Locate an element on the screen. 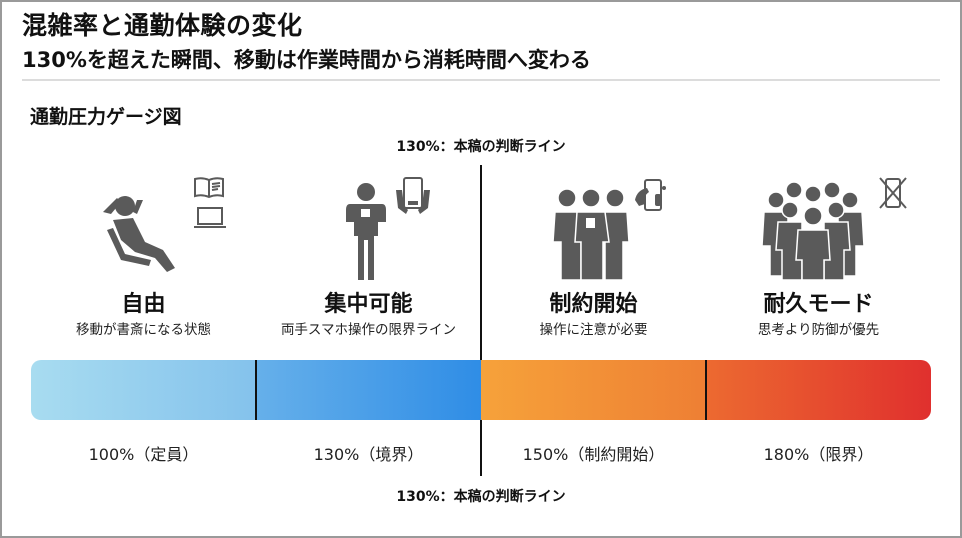 The width and height of the screenshot is (962, 538). stage-description: 移動が書斎になる状態 is located at coordinates (143, 330).